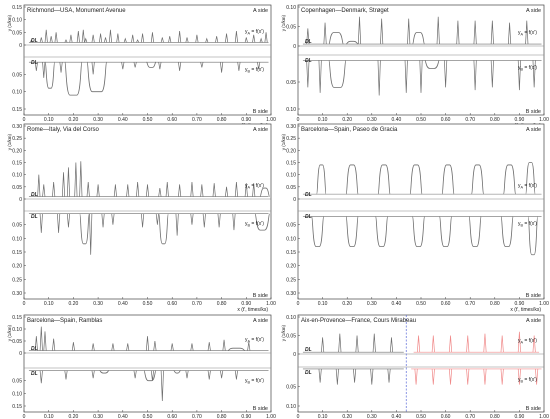 Image resolution: width=550 pixels, height=419 pixels. I want to click on x-tick-label: 0.60, so click(172, 416).